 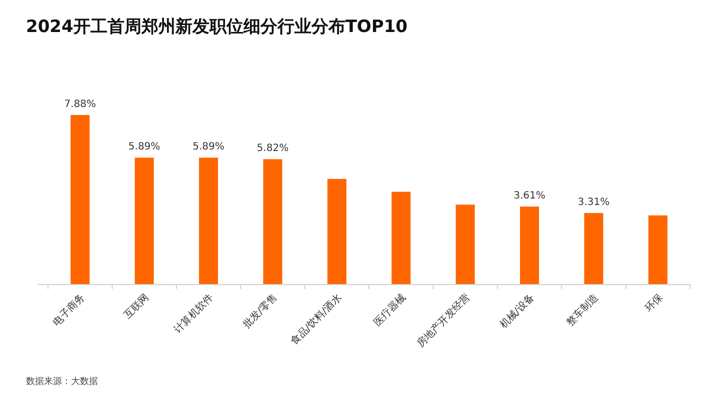 I want to click on data-label: 3.31%, so click(x=594, y=202).